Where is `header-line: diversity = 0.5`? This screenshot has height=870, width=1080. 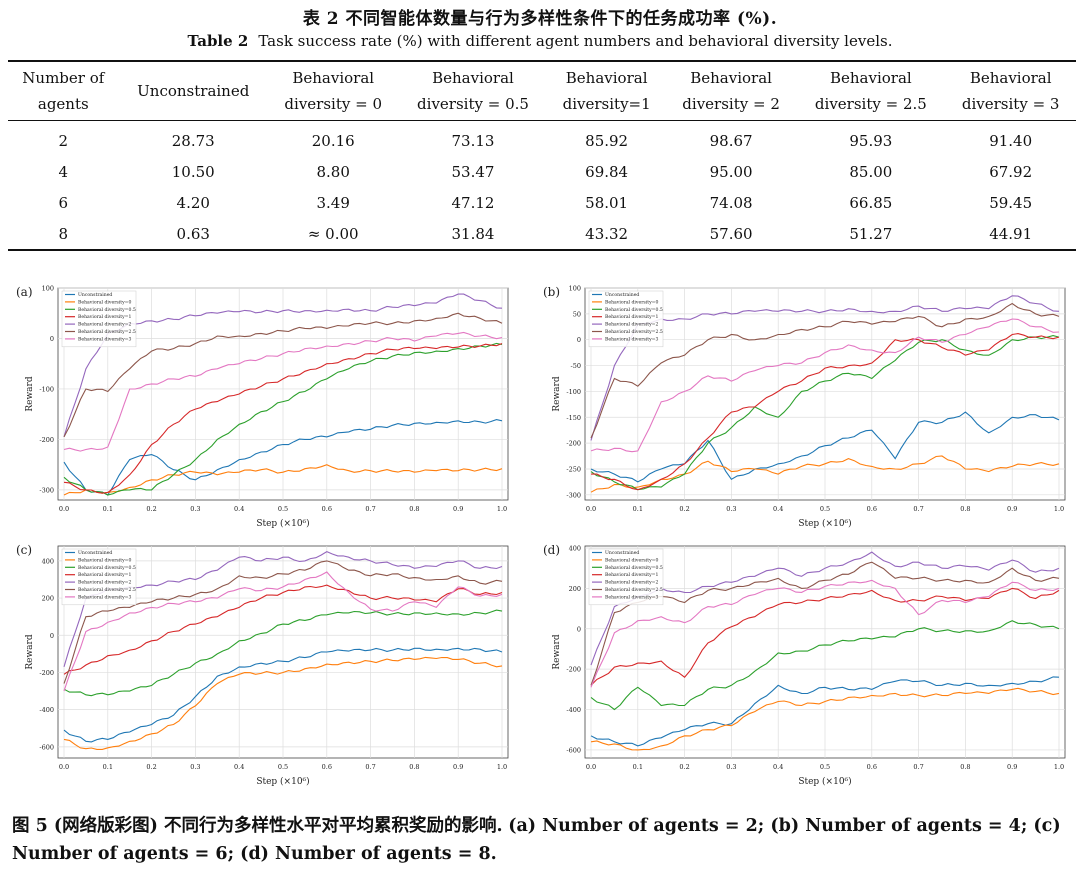
header-line: diversity = 0.5 is located at coordinates (473, 104).